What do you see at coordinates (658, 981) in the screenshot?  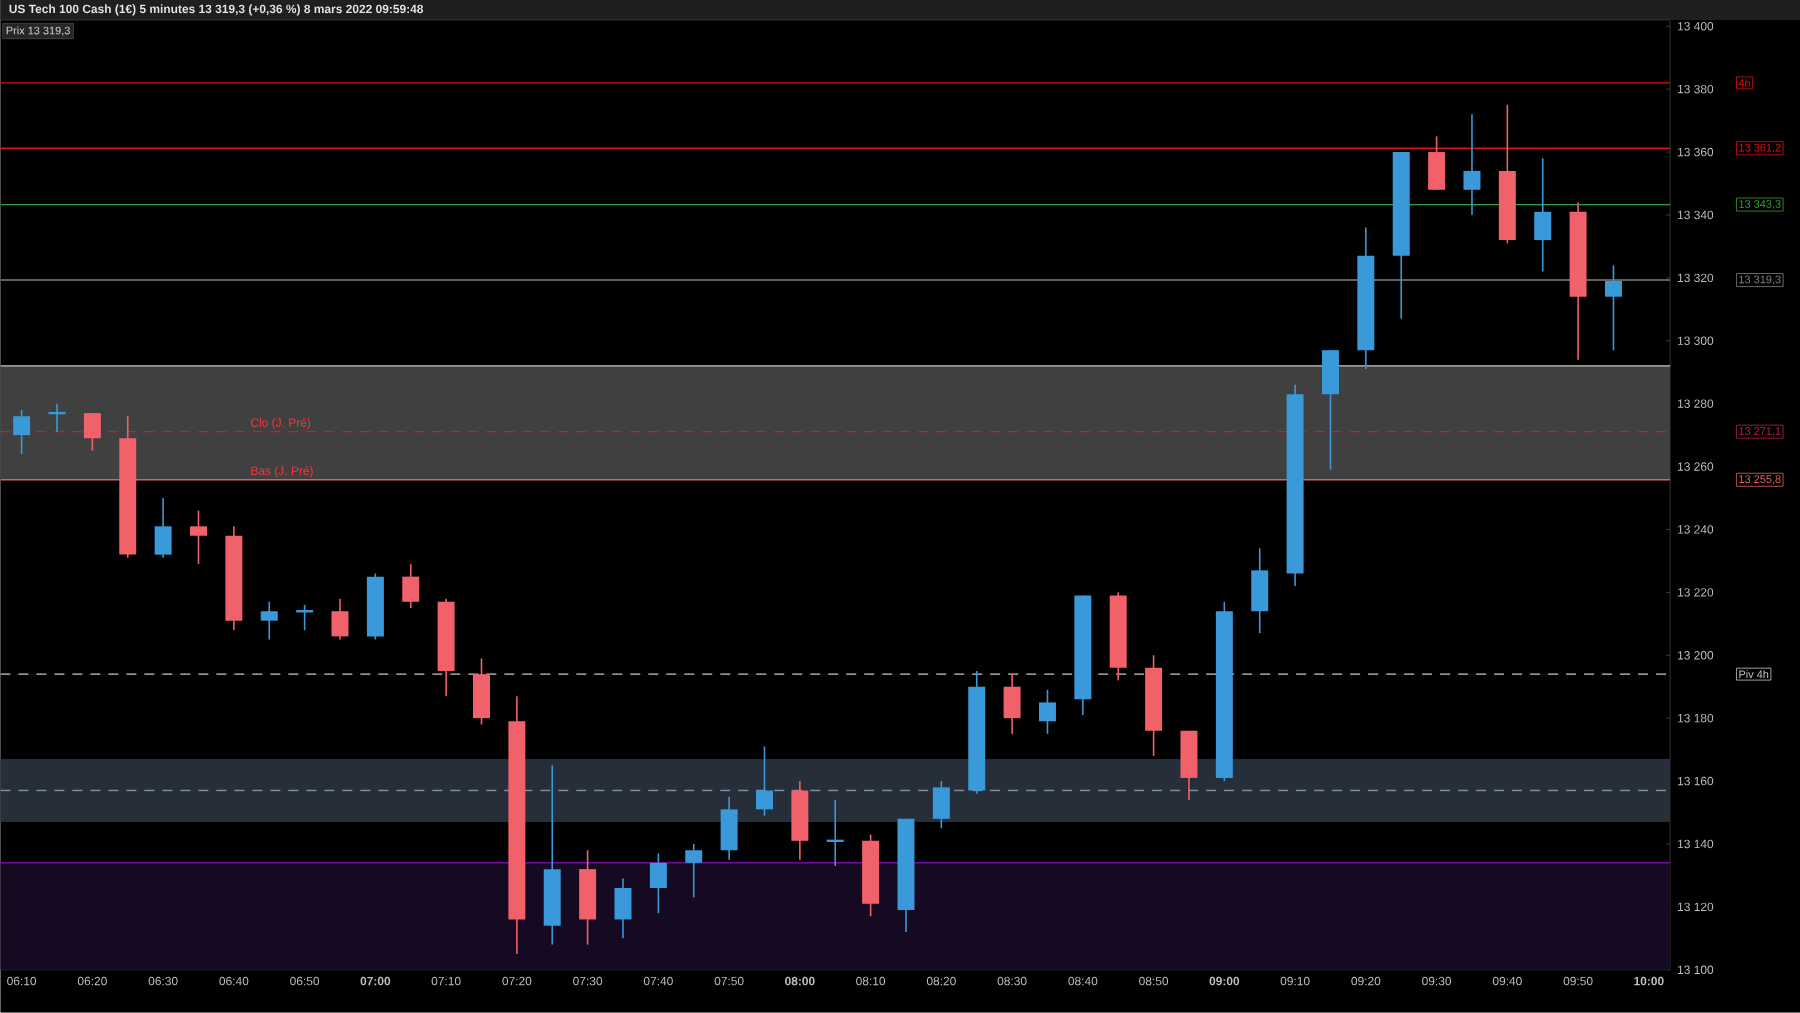 I see `x-tick-label: 07:40` at bounding box center [658, 981].